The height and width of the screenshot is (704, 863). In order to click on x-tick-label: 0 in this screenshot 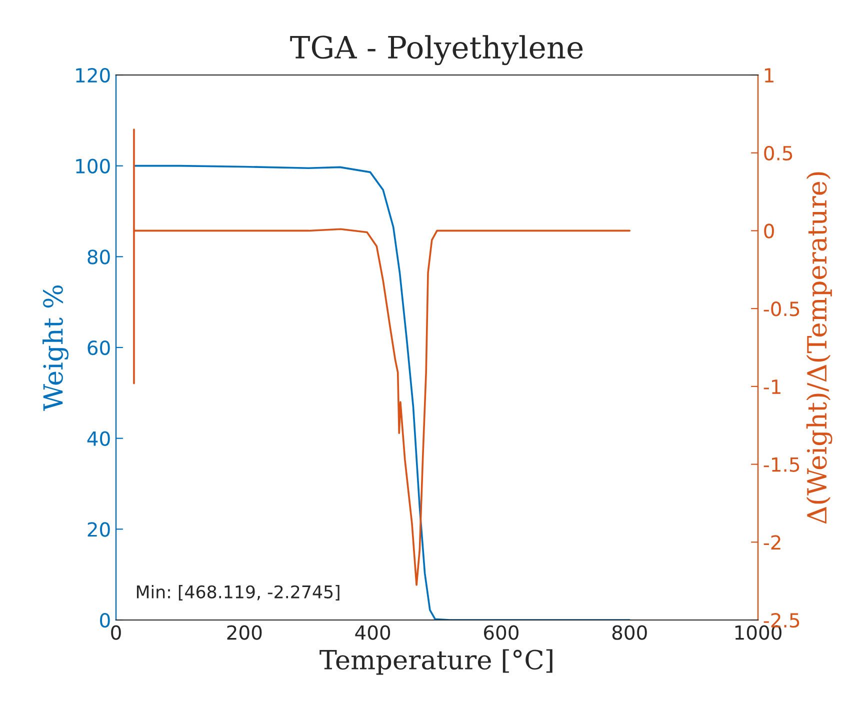, I will do `click(116, 632)`.